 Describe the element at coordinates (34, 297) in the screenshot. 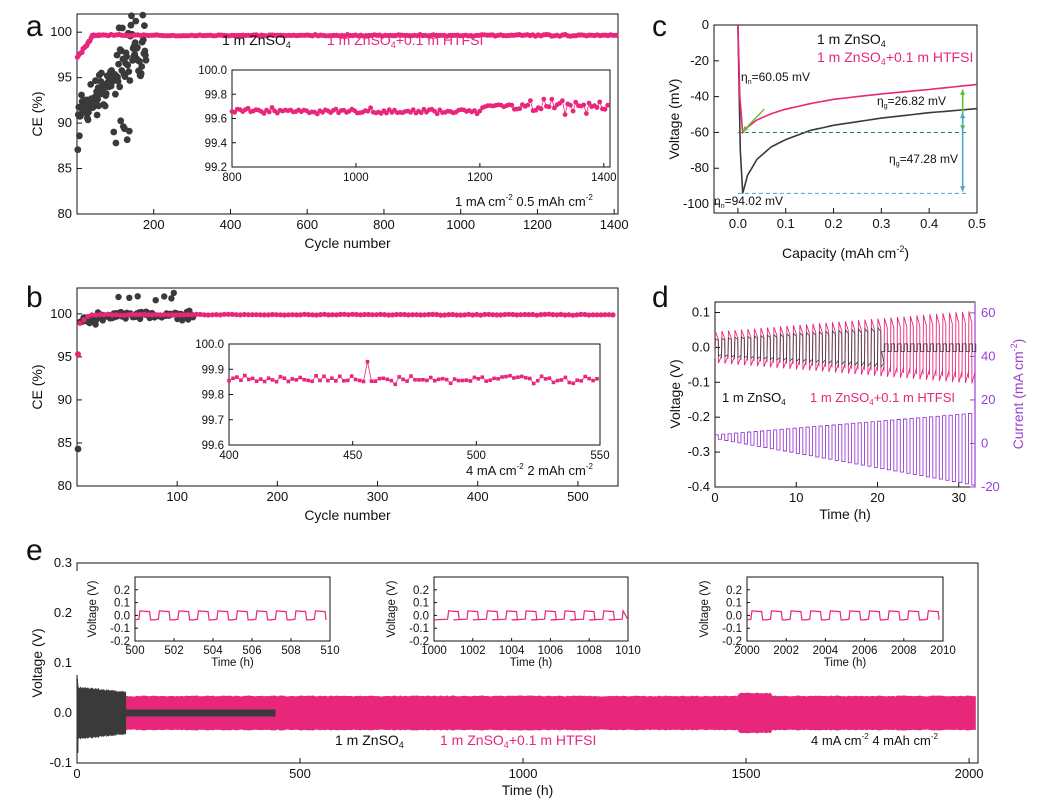

I see `panel-label-b: b` at that location.